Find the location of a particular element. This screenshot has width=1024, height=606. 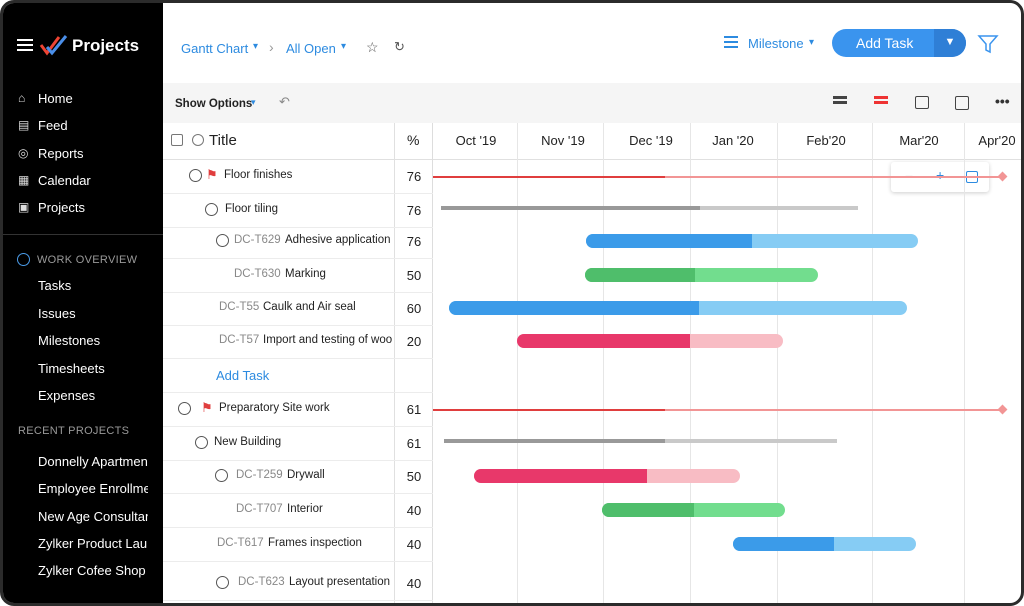

column-header: % is located at coordinates (413, 140).